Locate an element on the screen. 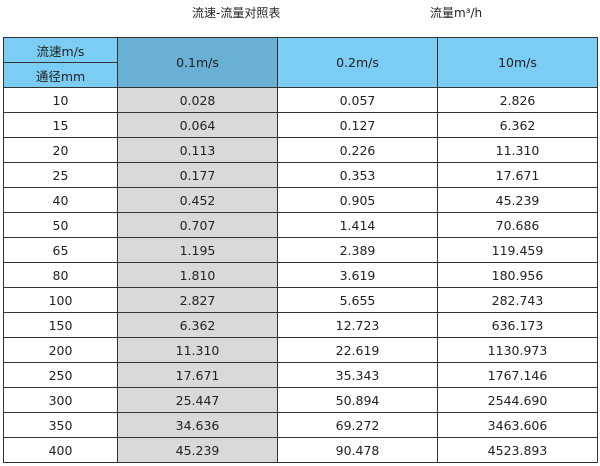 This screenshot has width=600, height=466. flow-cell: 636.173 is located at coordinates (517, 325).